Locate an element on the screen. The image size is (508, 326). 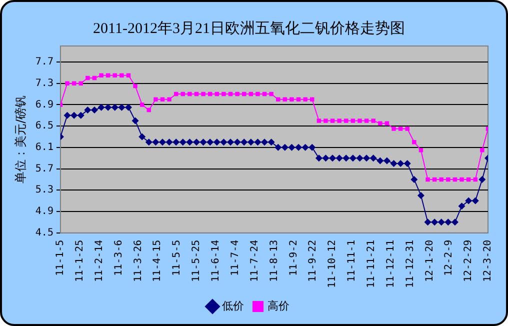
y-tick-label: 5.7 is located at coordinates (44, 168).